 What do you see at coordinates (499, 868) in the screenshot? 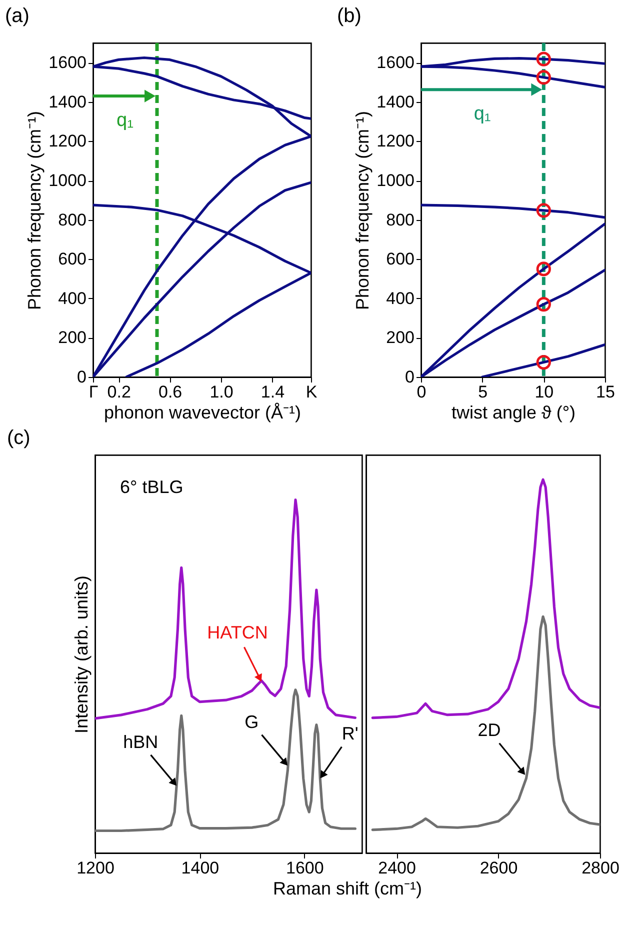
I see `x-tick-label: 2600` at bounding box center [499, 868].